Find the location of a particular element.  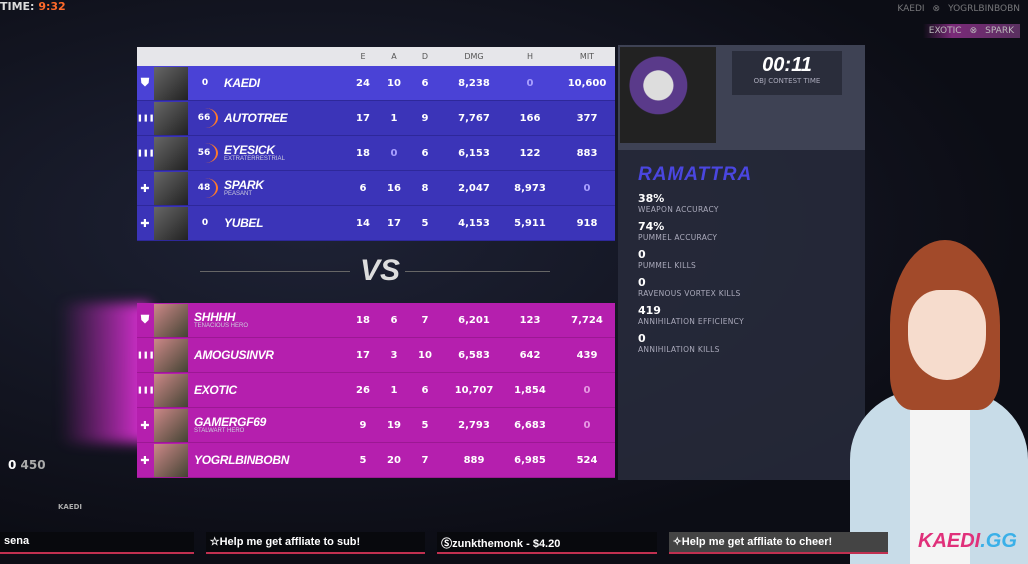

col-h: H is located at coordinates (529, 56).